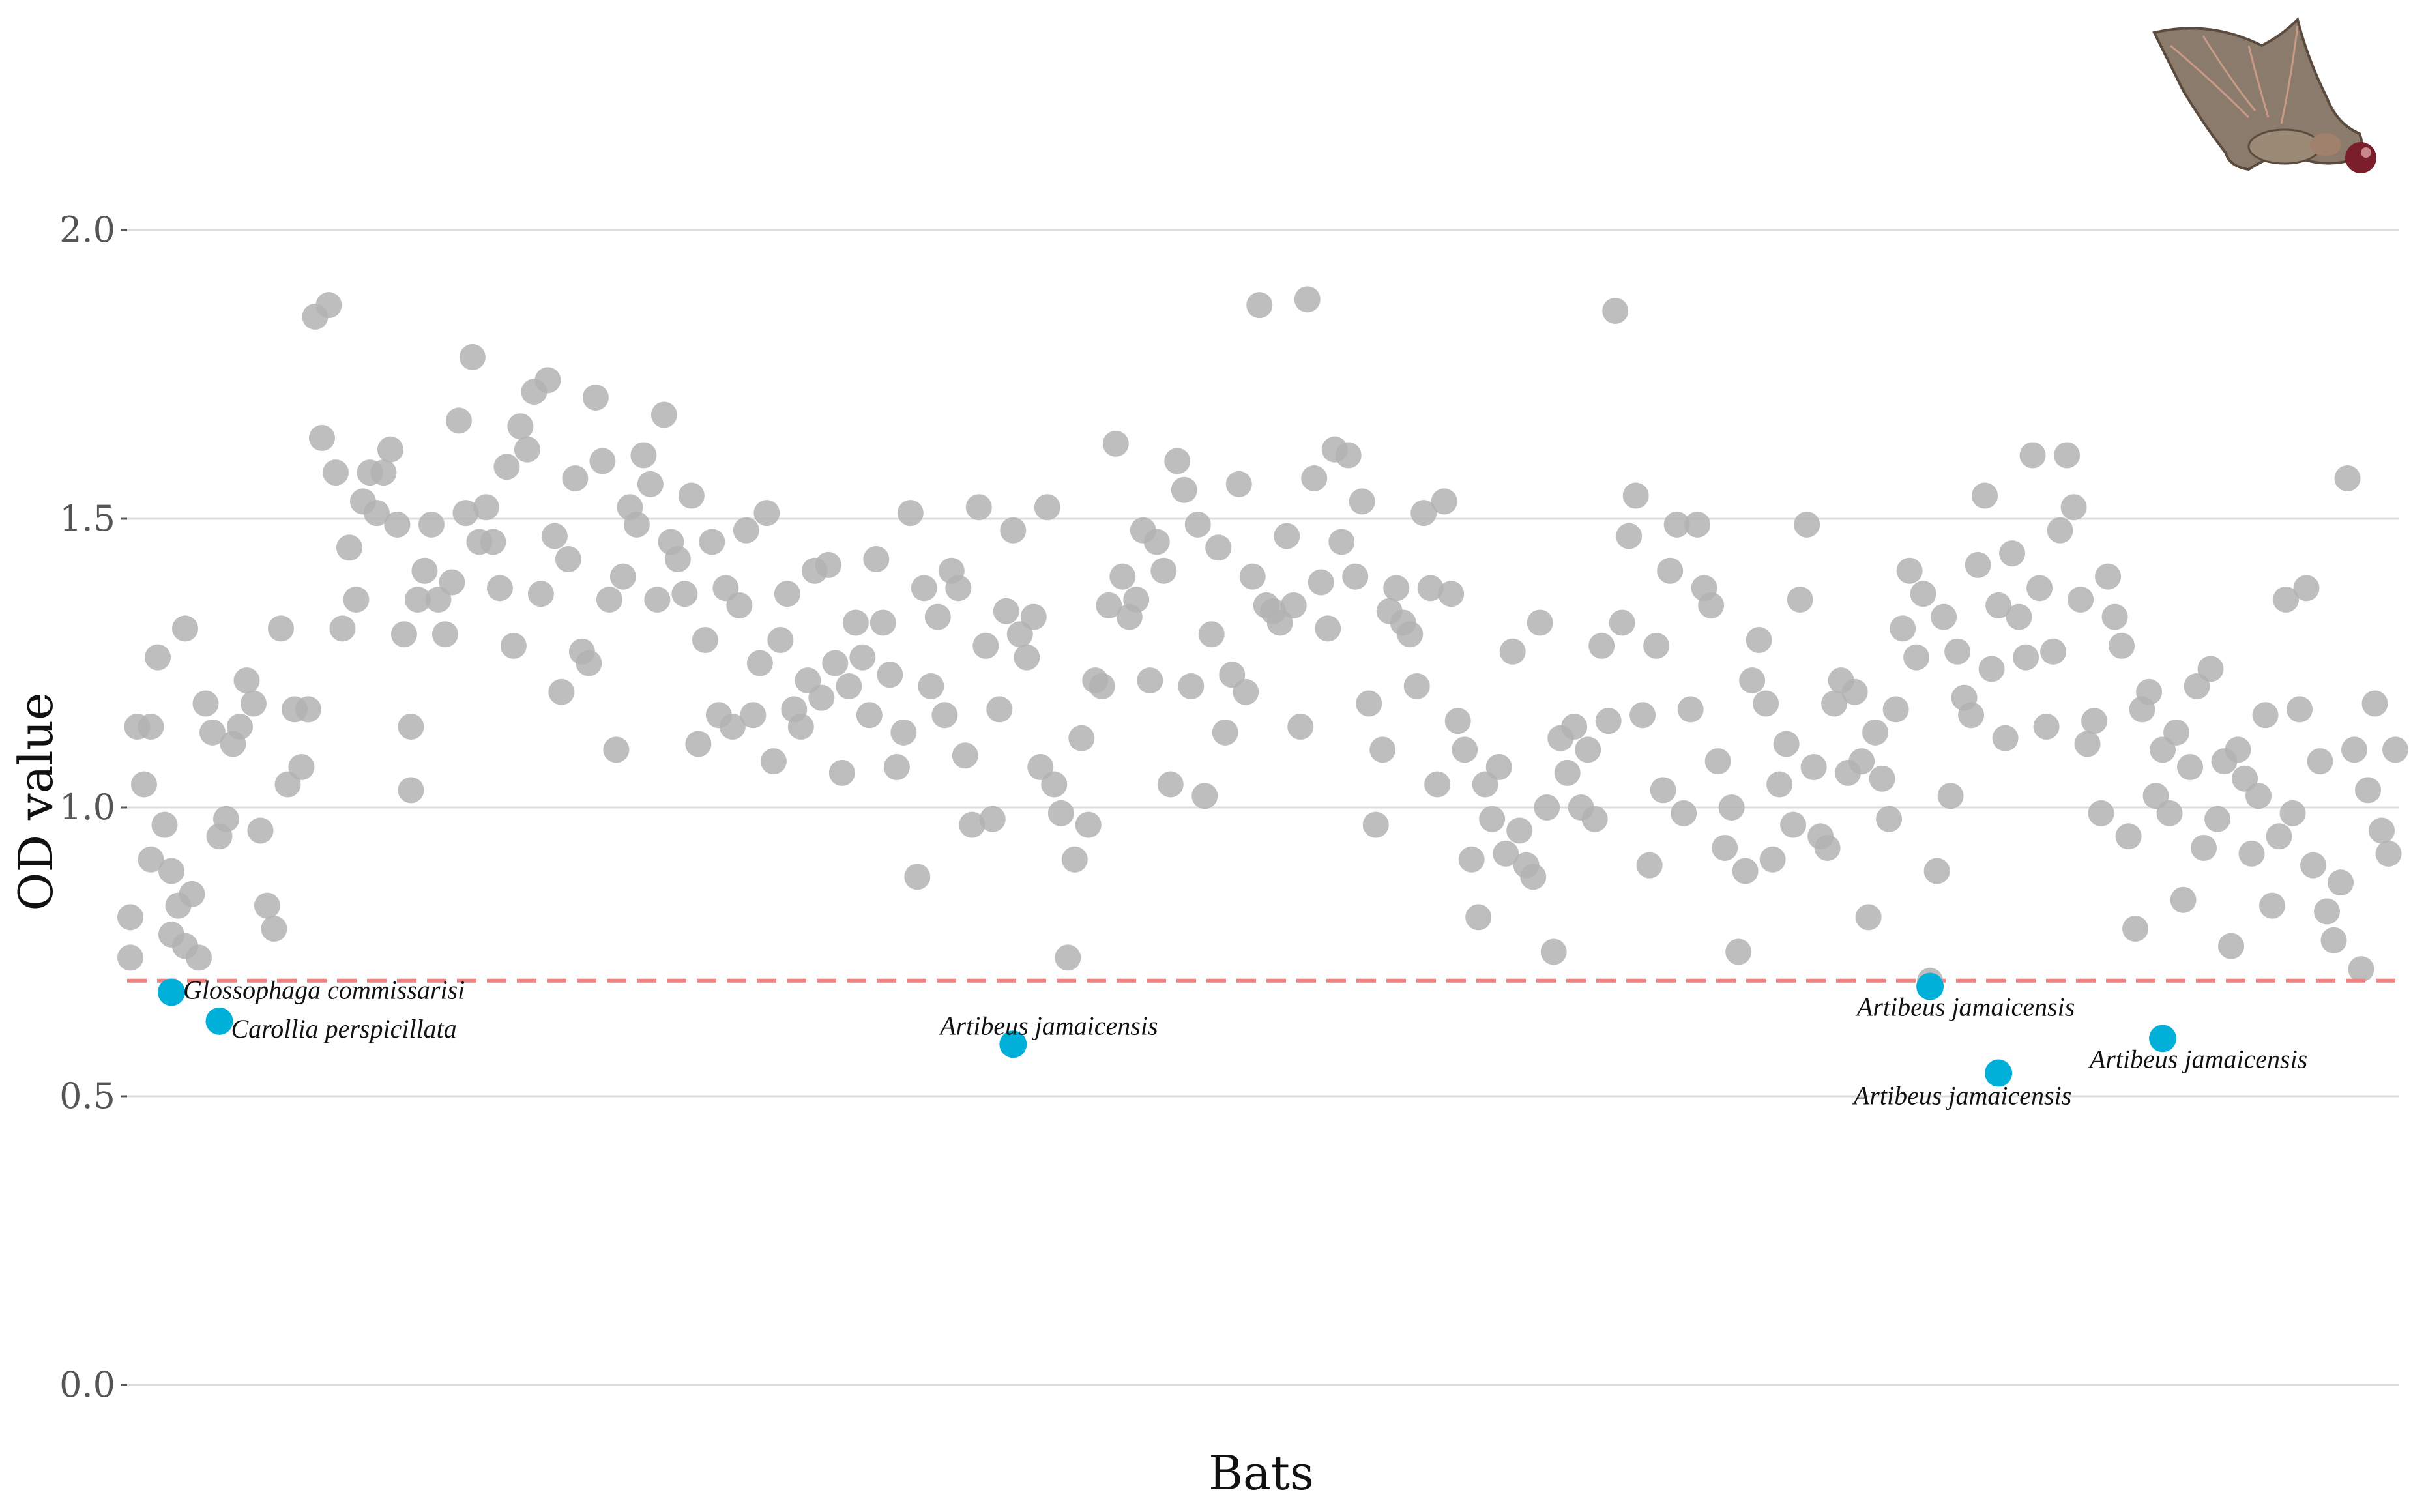 This screenshot has width=2411, height=1512. What do you see at coordinates (87, 518) in the screenshot?
I see `y-tick-label: 1.5` at bounding box center [87, 518].